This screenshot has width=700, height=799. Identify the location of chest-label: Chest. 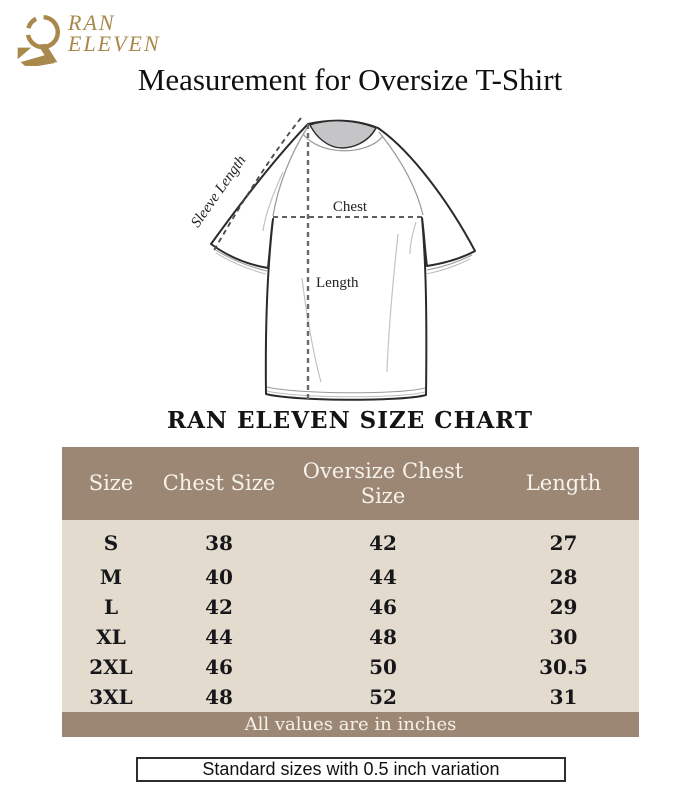
(350, 207).